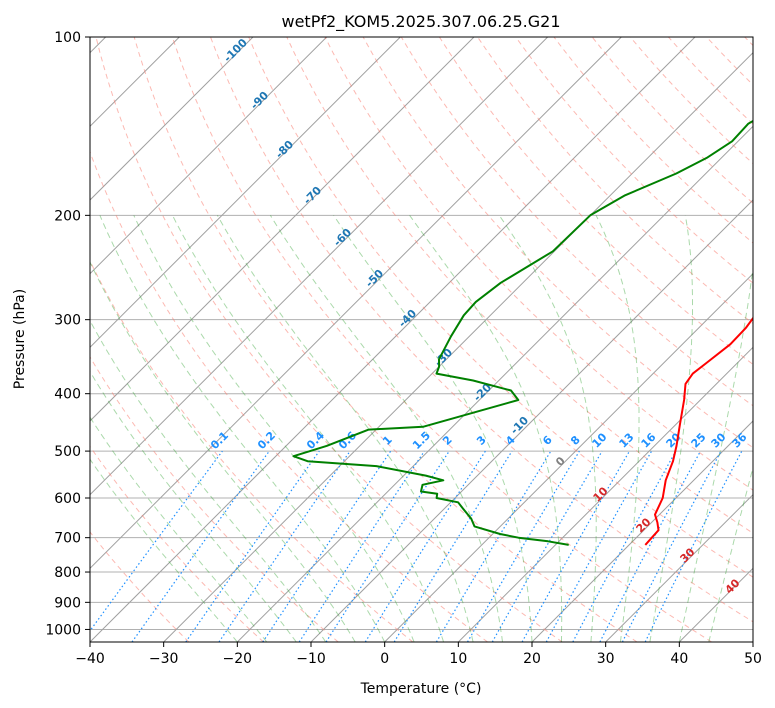 The image size is (775, 708). Describe the element at coordinates (421, 689) in the screenshot. I see `x-axis-title: Temperature (°C)` at that location.